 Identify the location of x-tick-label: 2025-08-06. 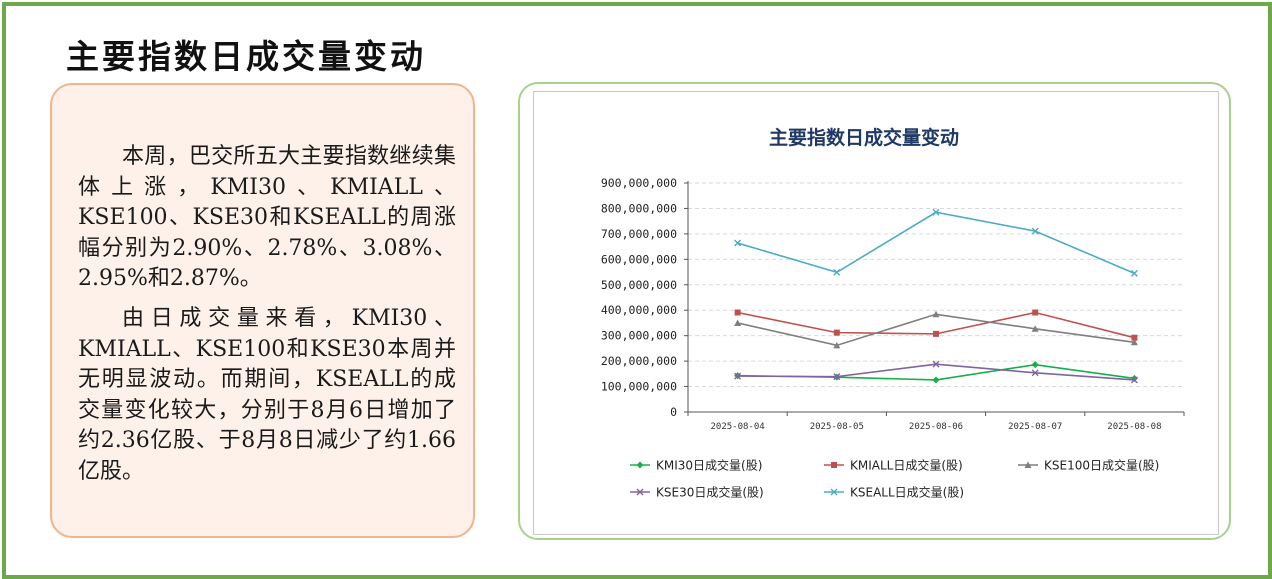
(936, 427).